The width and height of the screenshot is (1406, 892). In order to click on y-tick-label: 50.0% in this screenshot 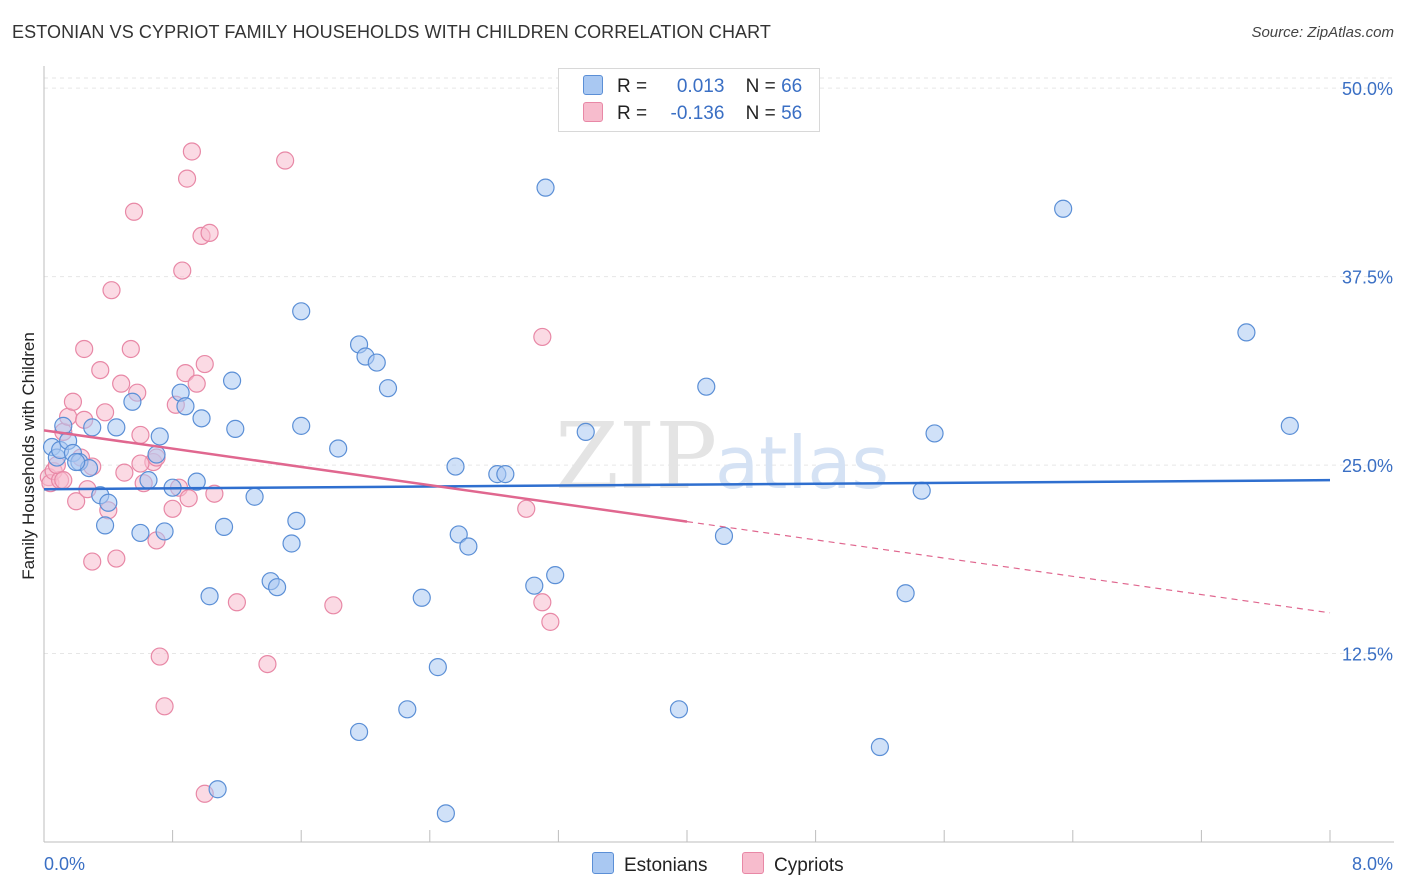, I will do `click(1367, 89)`.